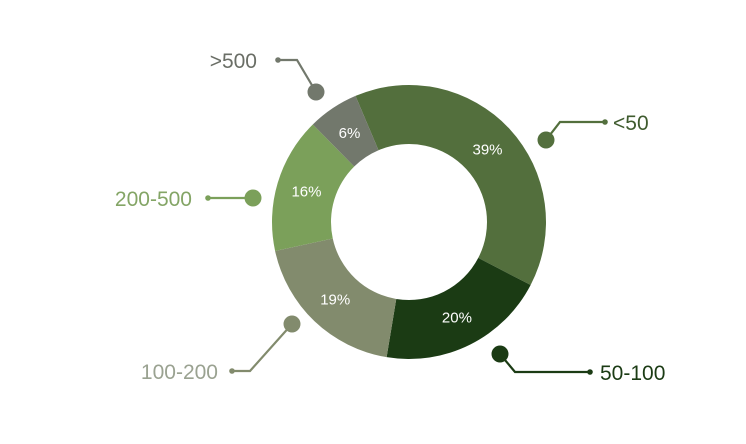 The height and width of the screenshot is (444, 746). I want to click on category-label: 50-100, so click(632, 373).